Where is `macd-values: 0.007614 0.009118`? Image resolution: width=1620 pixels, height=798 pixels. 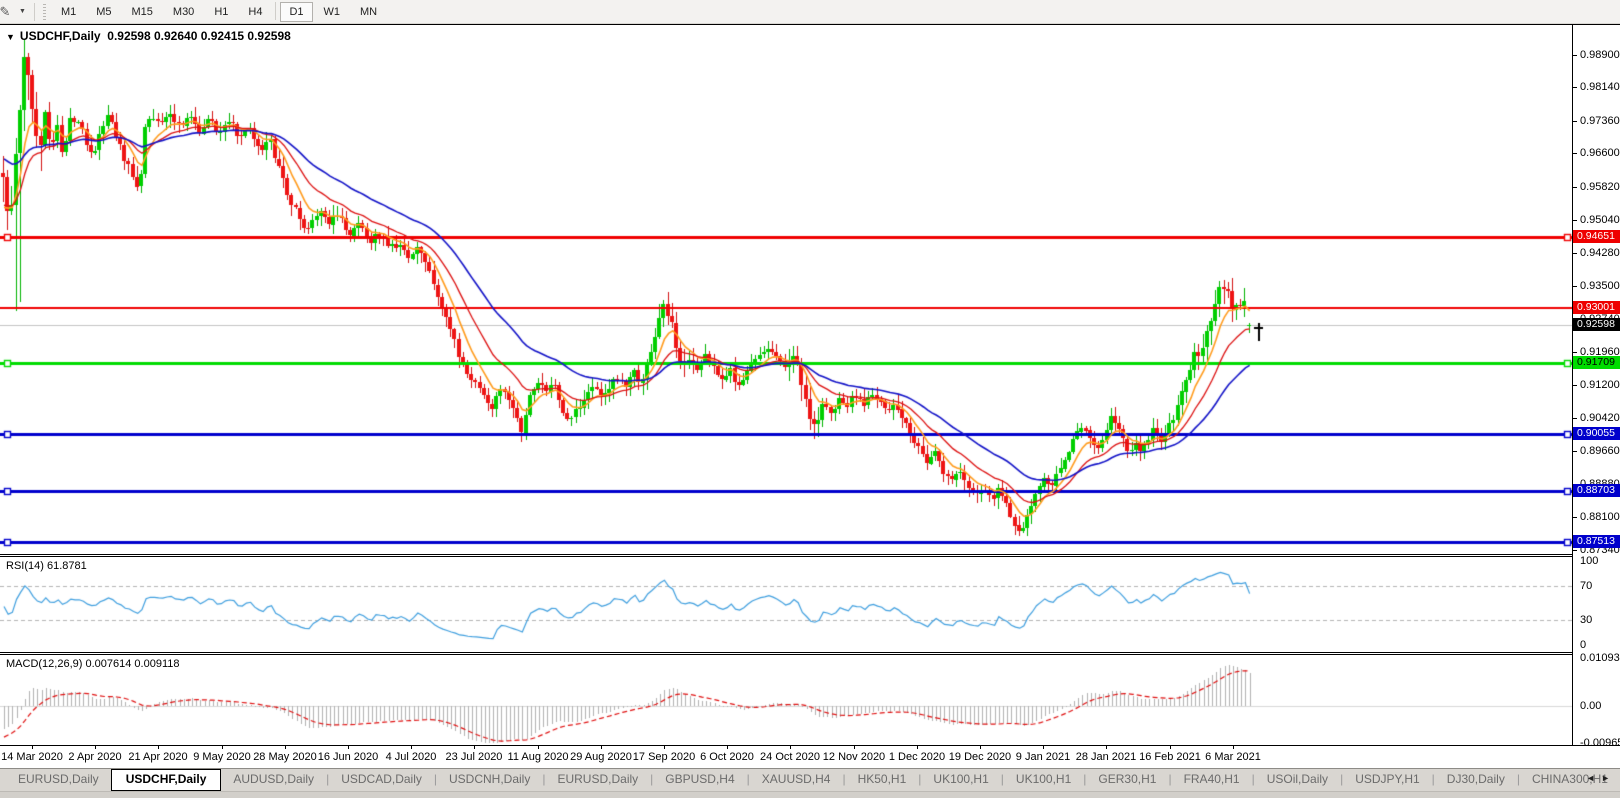 macd-values: 0.007614 0.009118 is located at coordinates (132, 664).